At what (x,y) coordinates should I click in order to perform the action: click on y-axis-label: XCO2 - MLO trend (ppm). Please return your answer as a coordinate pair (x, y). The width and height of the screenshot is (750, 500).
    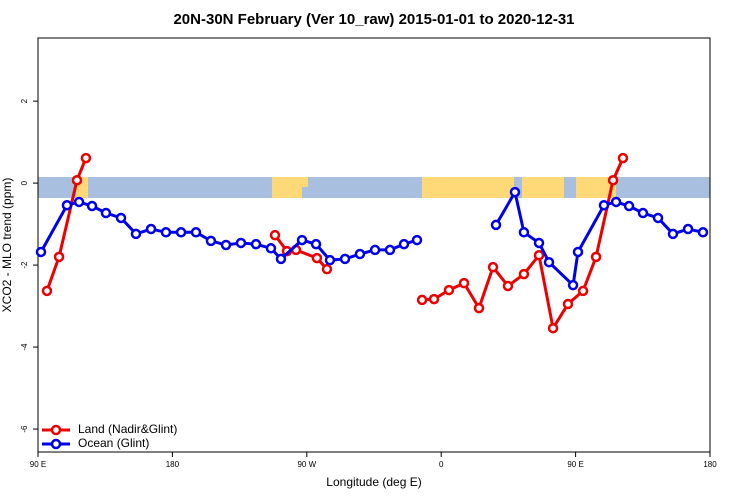
    Looking at the image, I should click on (7, 245).